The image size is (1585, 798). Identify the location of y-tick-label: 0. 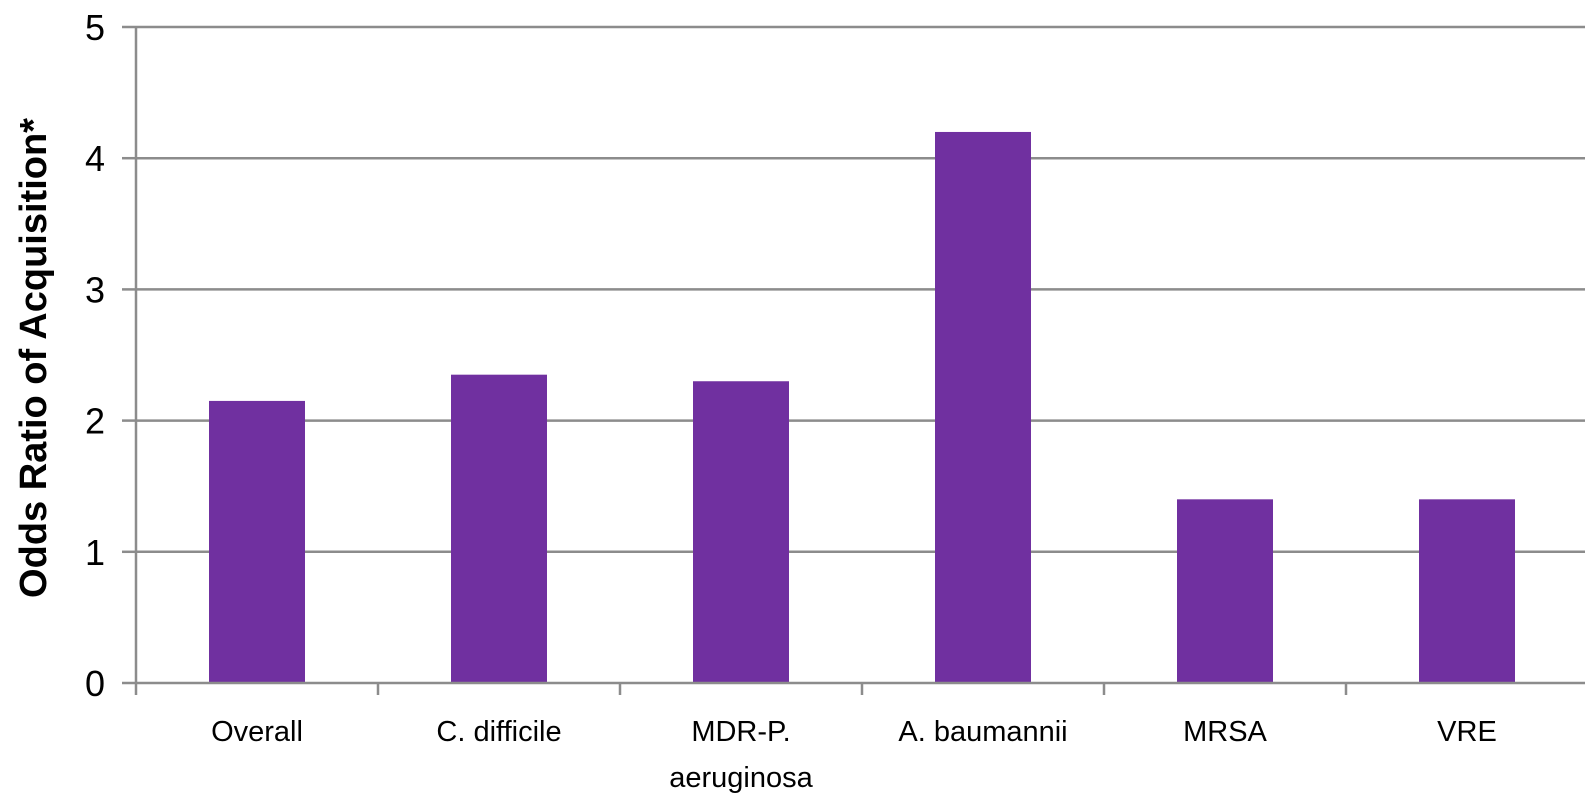
(95, 683).